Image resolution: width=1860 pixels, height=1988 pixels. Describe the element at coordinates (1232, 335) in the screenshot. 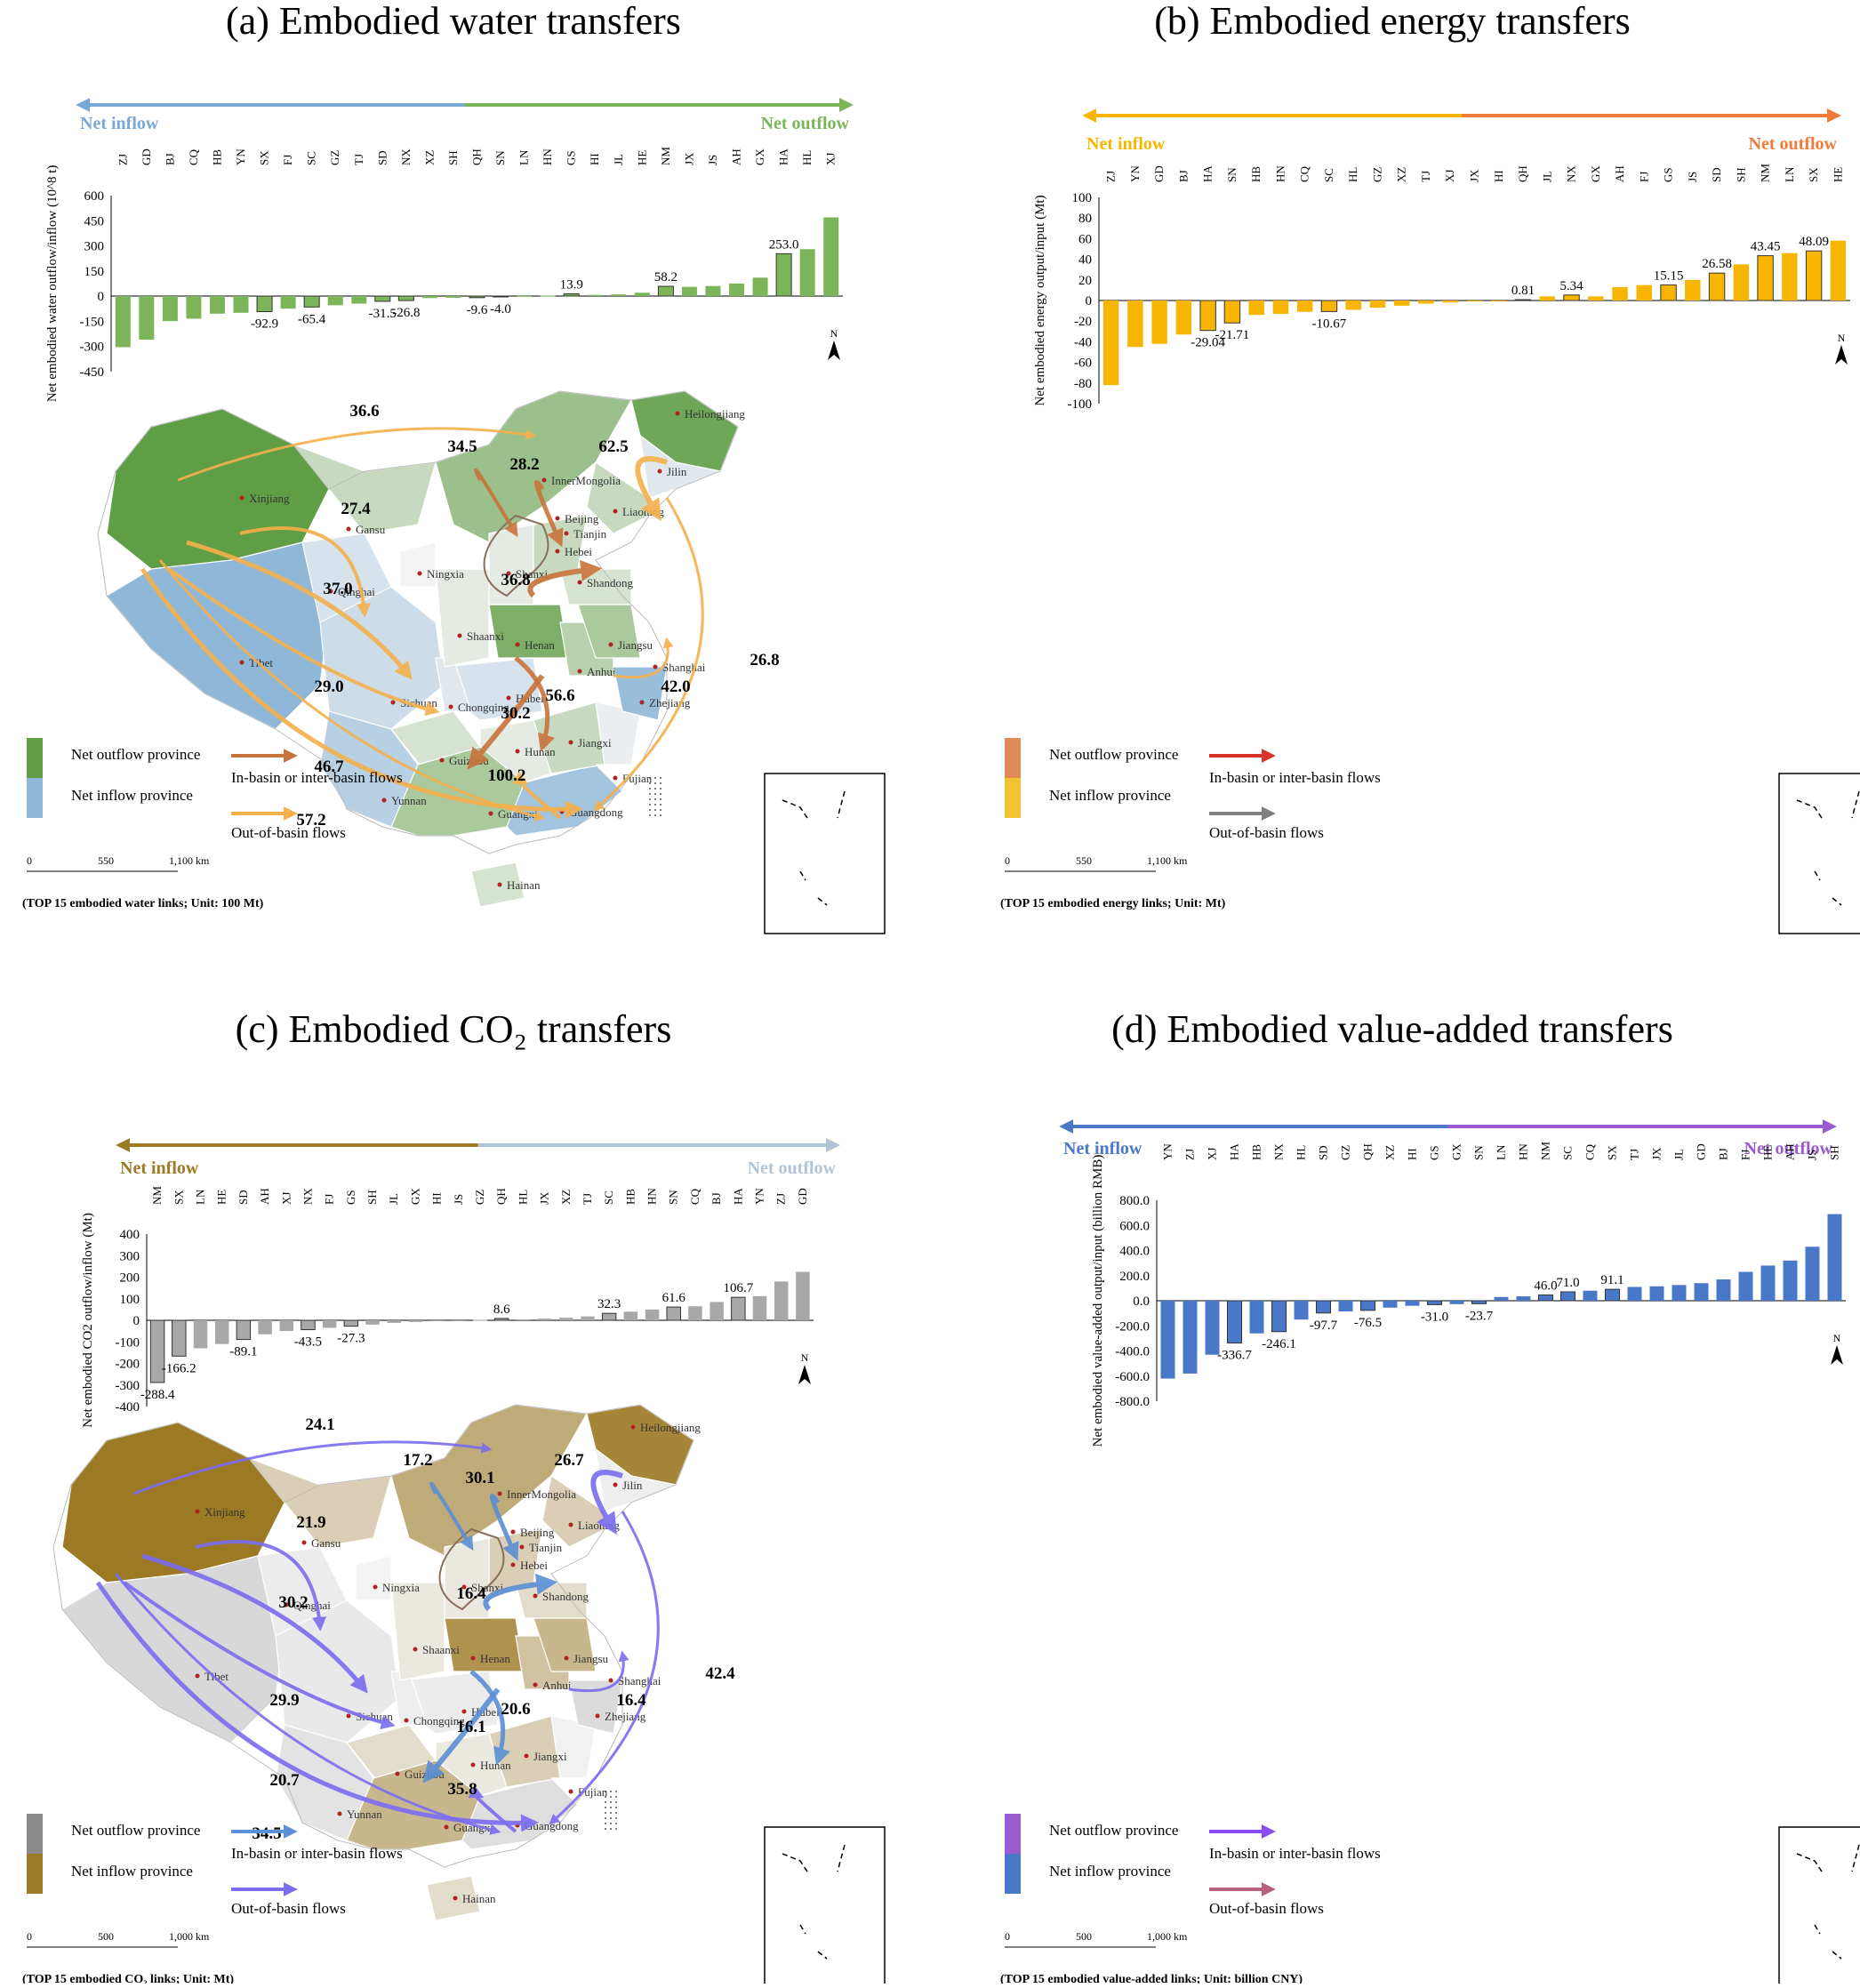

I see `data-label: -21.71` at that location.